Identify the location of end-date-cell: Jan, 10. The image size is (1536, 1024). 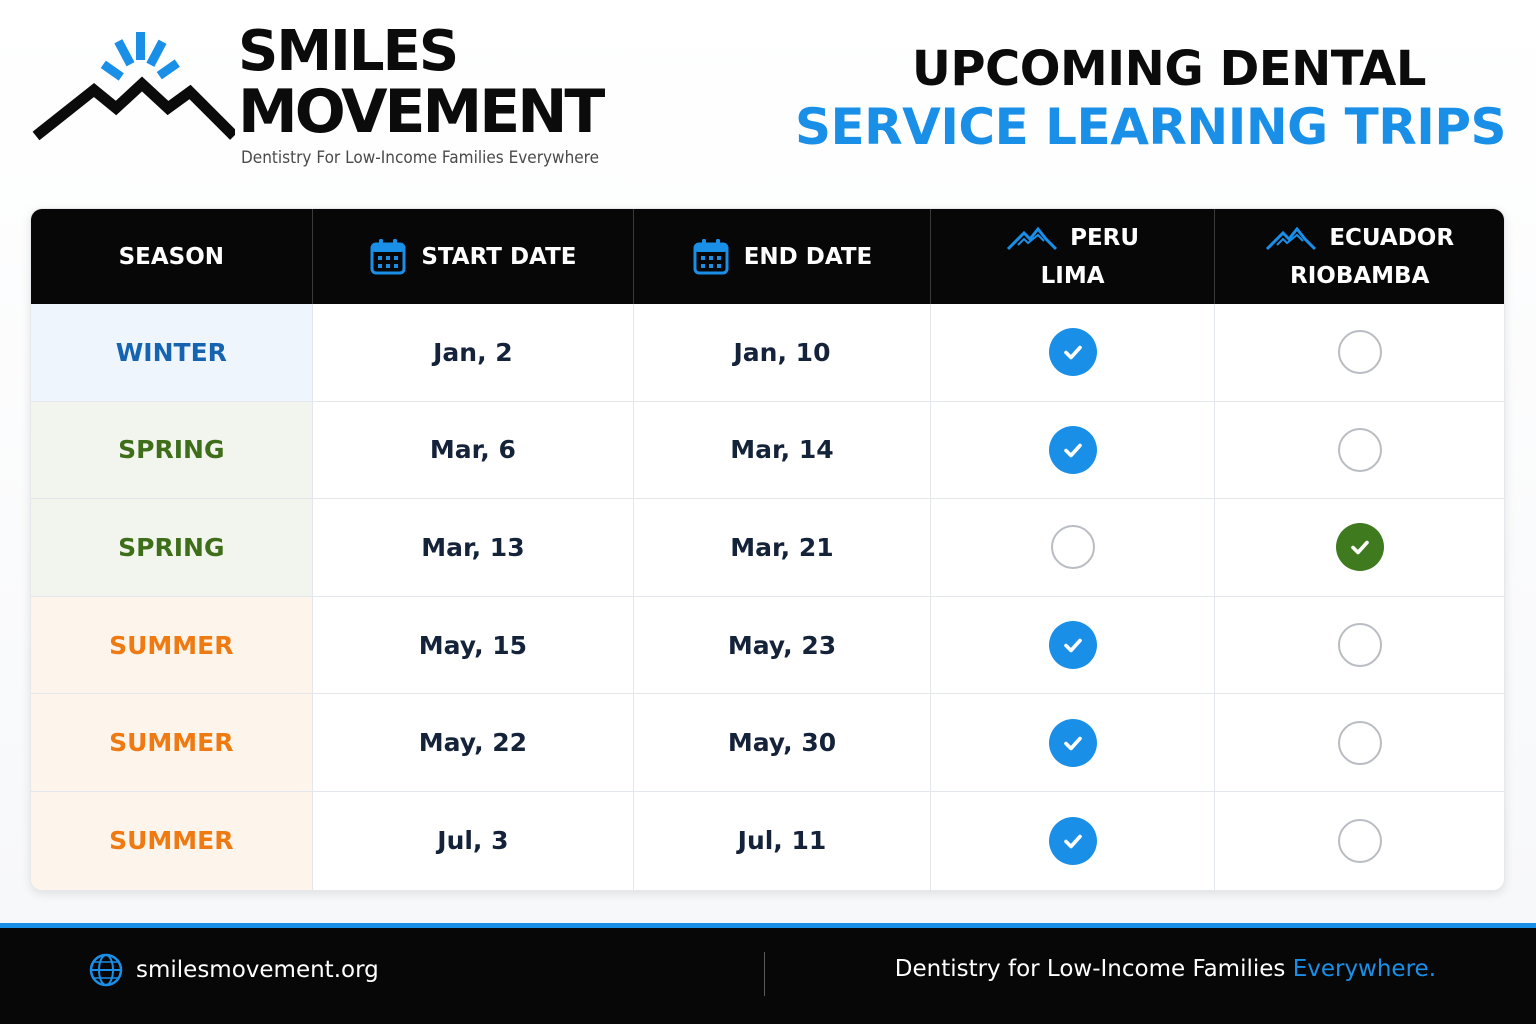
(782, 352).